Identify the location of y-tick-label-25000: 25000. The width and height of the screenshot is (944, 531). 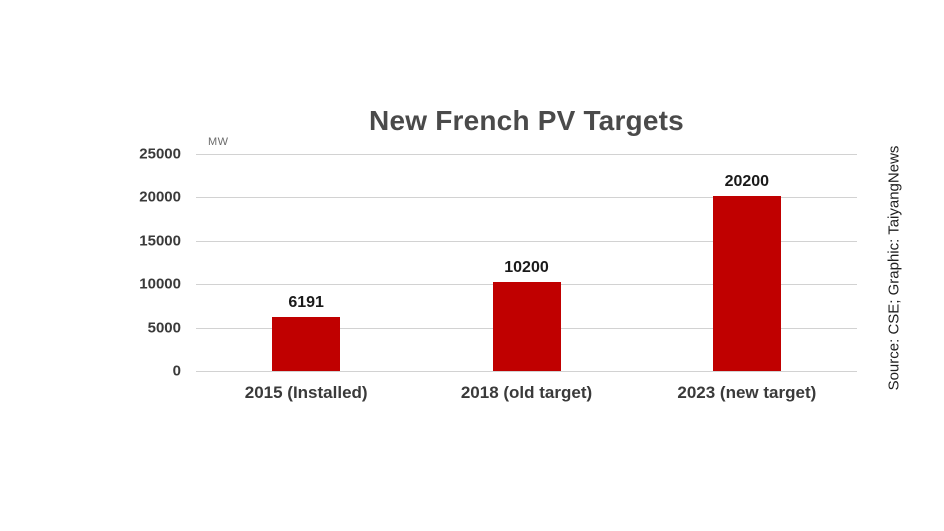
(160, 154).